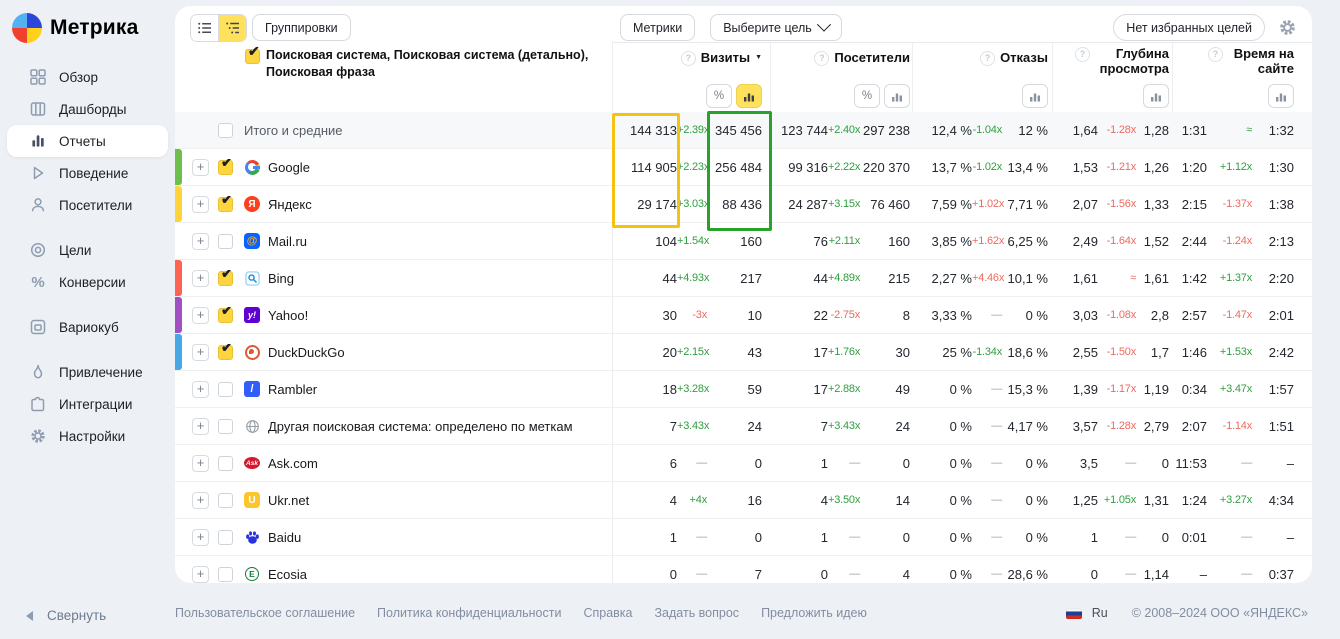 The width and height of the screenshot is (1340, 639). What do you see at coordinates (608, 613) in the screenshot?
I see `footer-link: Справка` at bounding box center [608, 613].